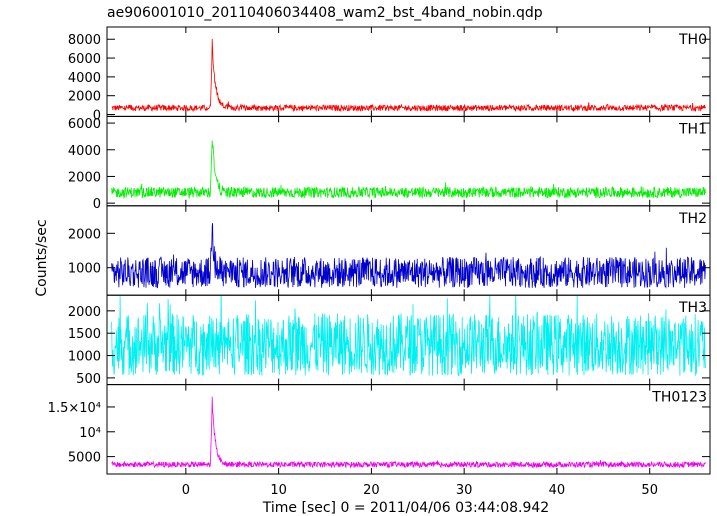 The height and width of the screenshot is (516, 717). I want to click on y-tick-label: 1.5×10⁴, so click(74, 408).